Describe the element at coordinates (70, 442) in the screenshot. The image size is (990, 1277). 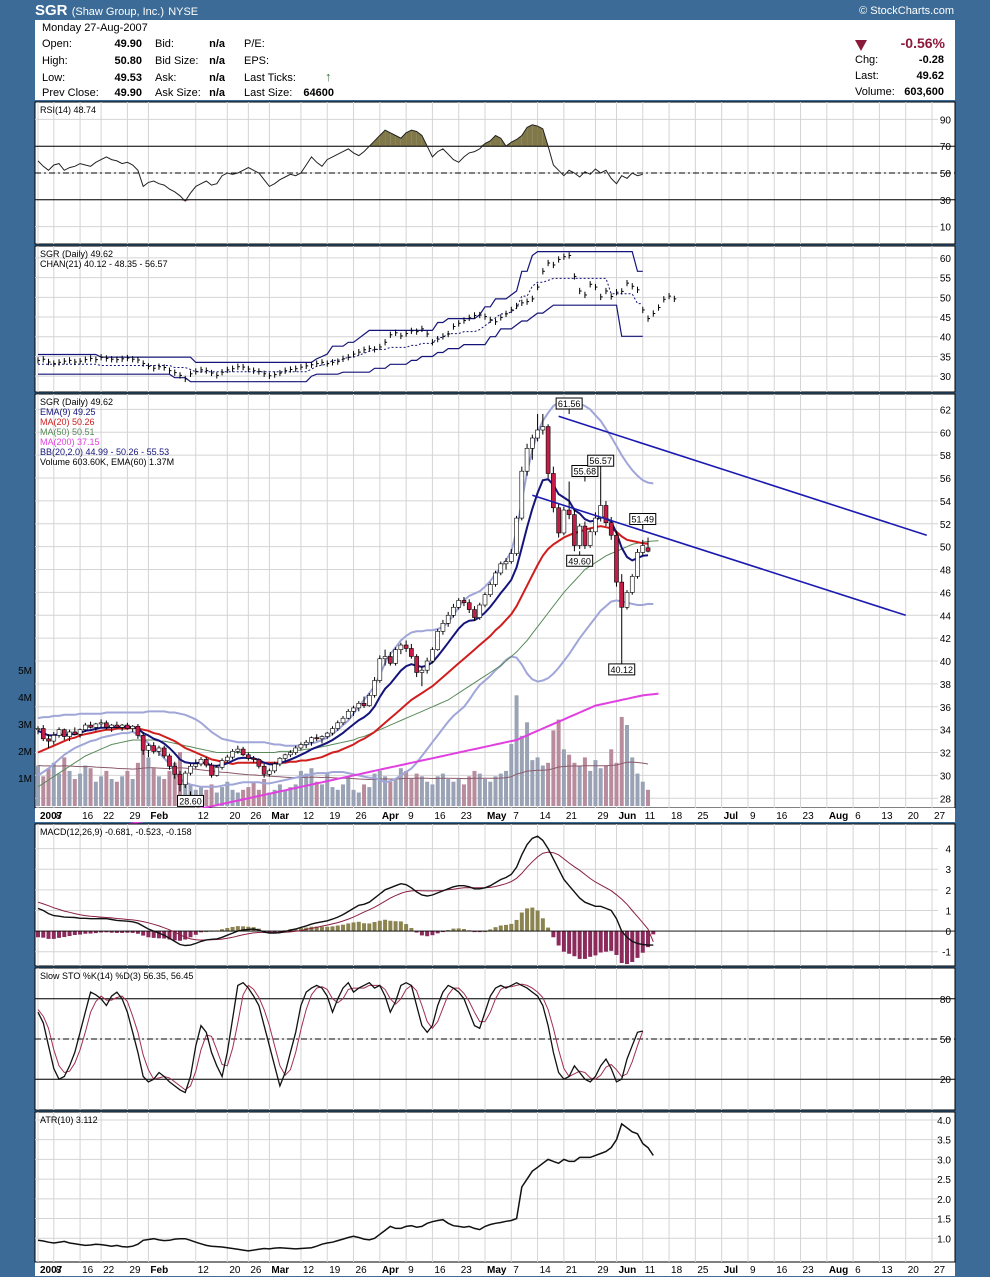
I see `panel-legend-text: MA(200) 37.15` at that location.